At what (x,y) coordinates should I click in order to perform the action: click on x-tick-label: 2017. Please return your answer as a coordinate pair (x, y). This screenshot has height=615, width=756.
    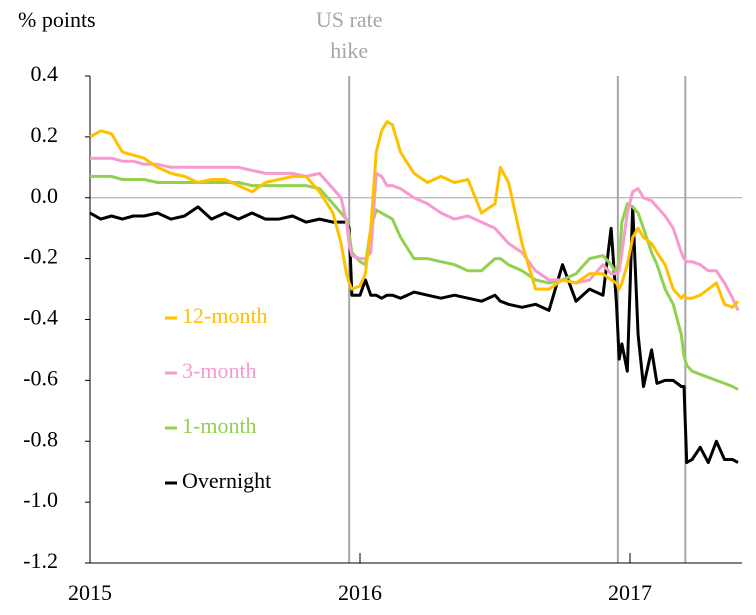
    Looking at the image, I should click on (630, 592).